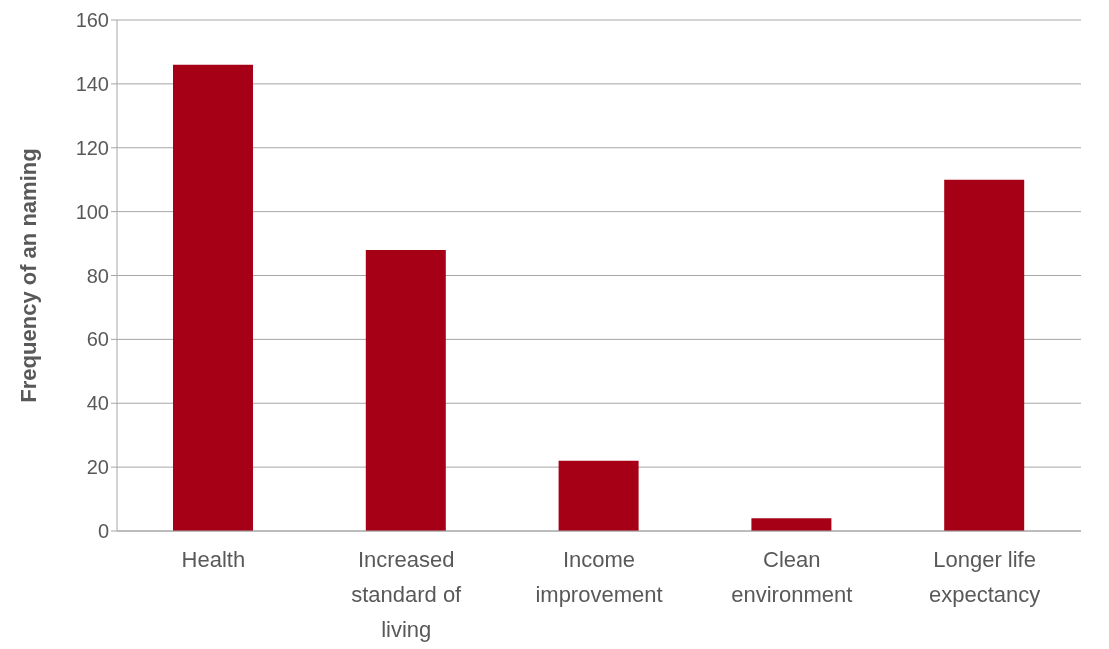 This screenshot has height=649, width=1109. What do you see at coordinates (92, 211) in the screenshot?
I see `y-tick-label: 100` at bounding box center [92, 211].